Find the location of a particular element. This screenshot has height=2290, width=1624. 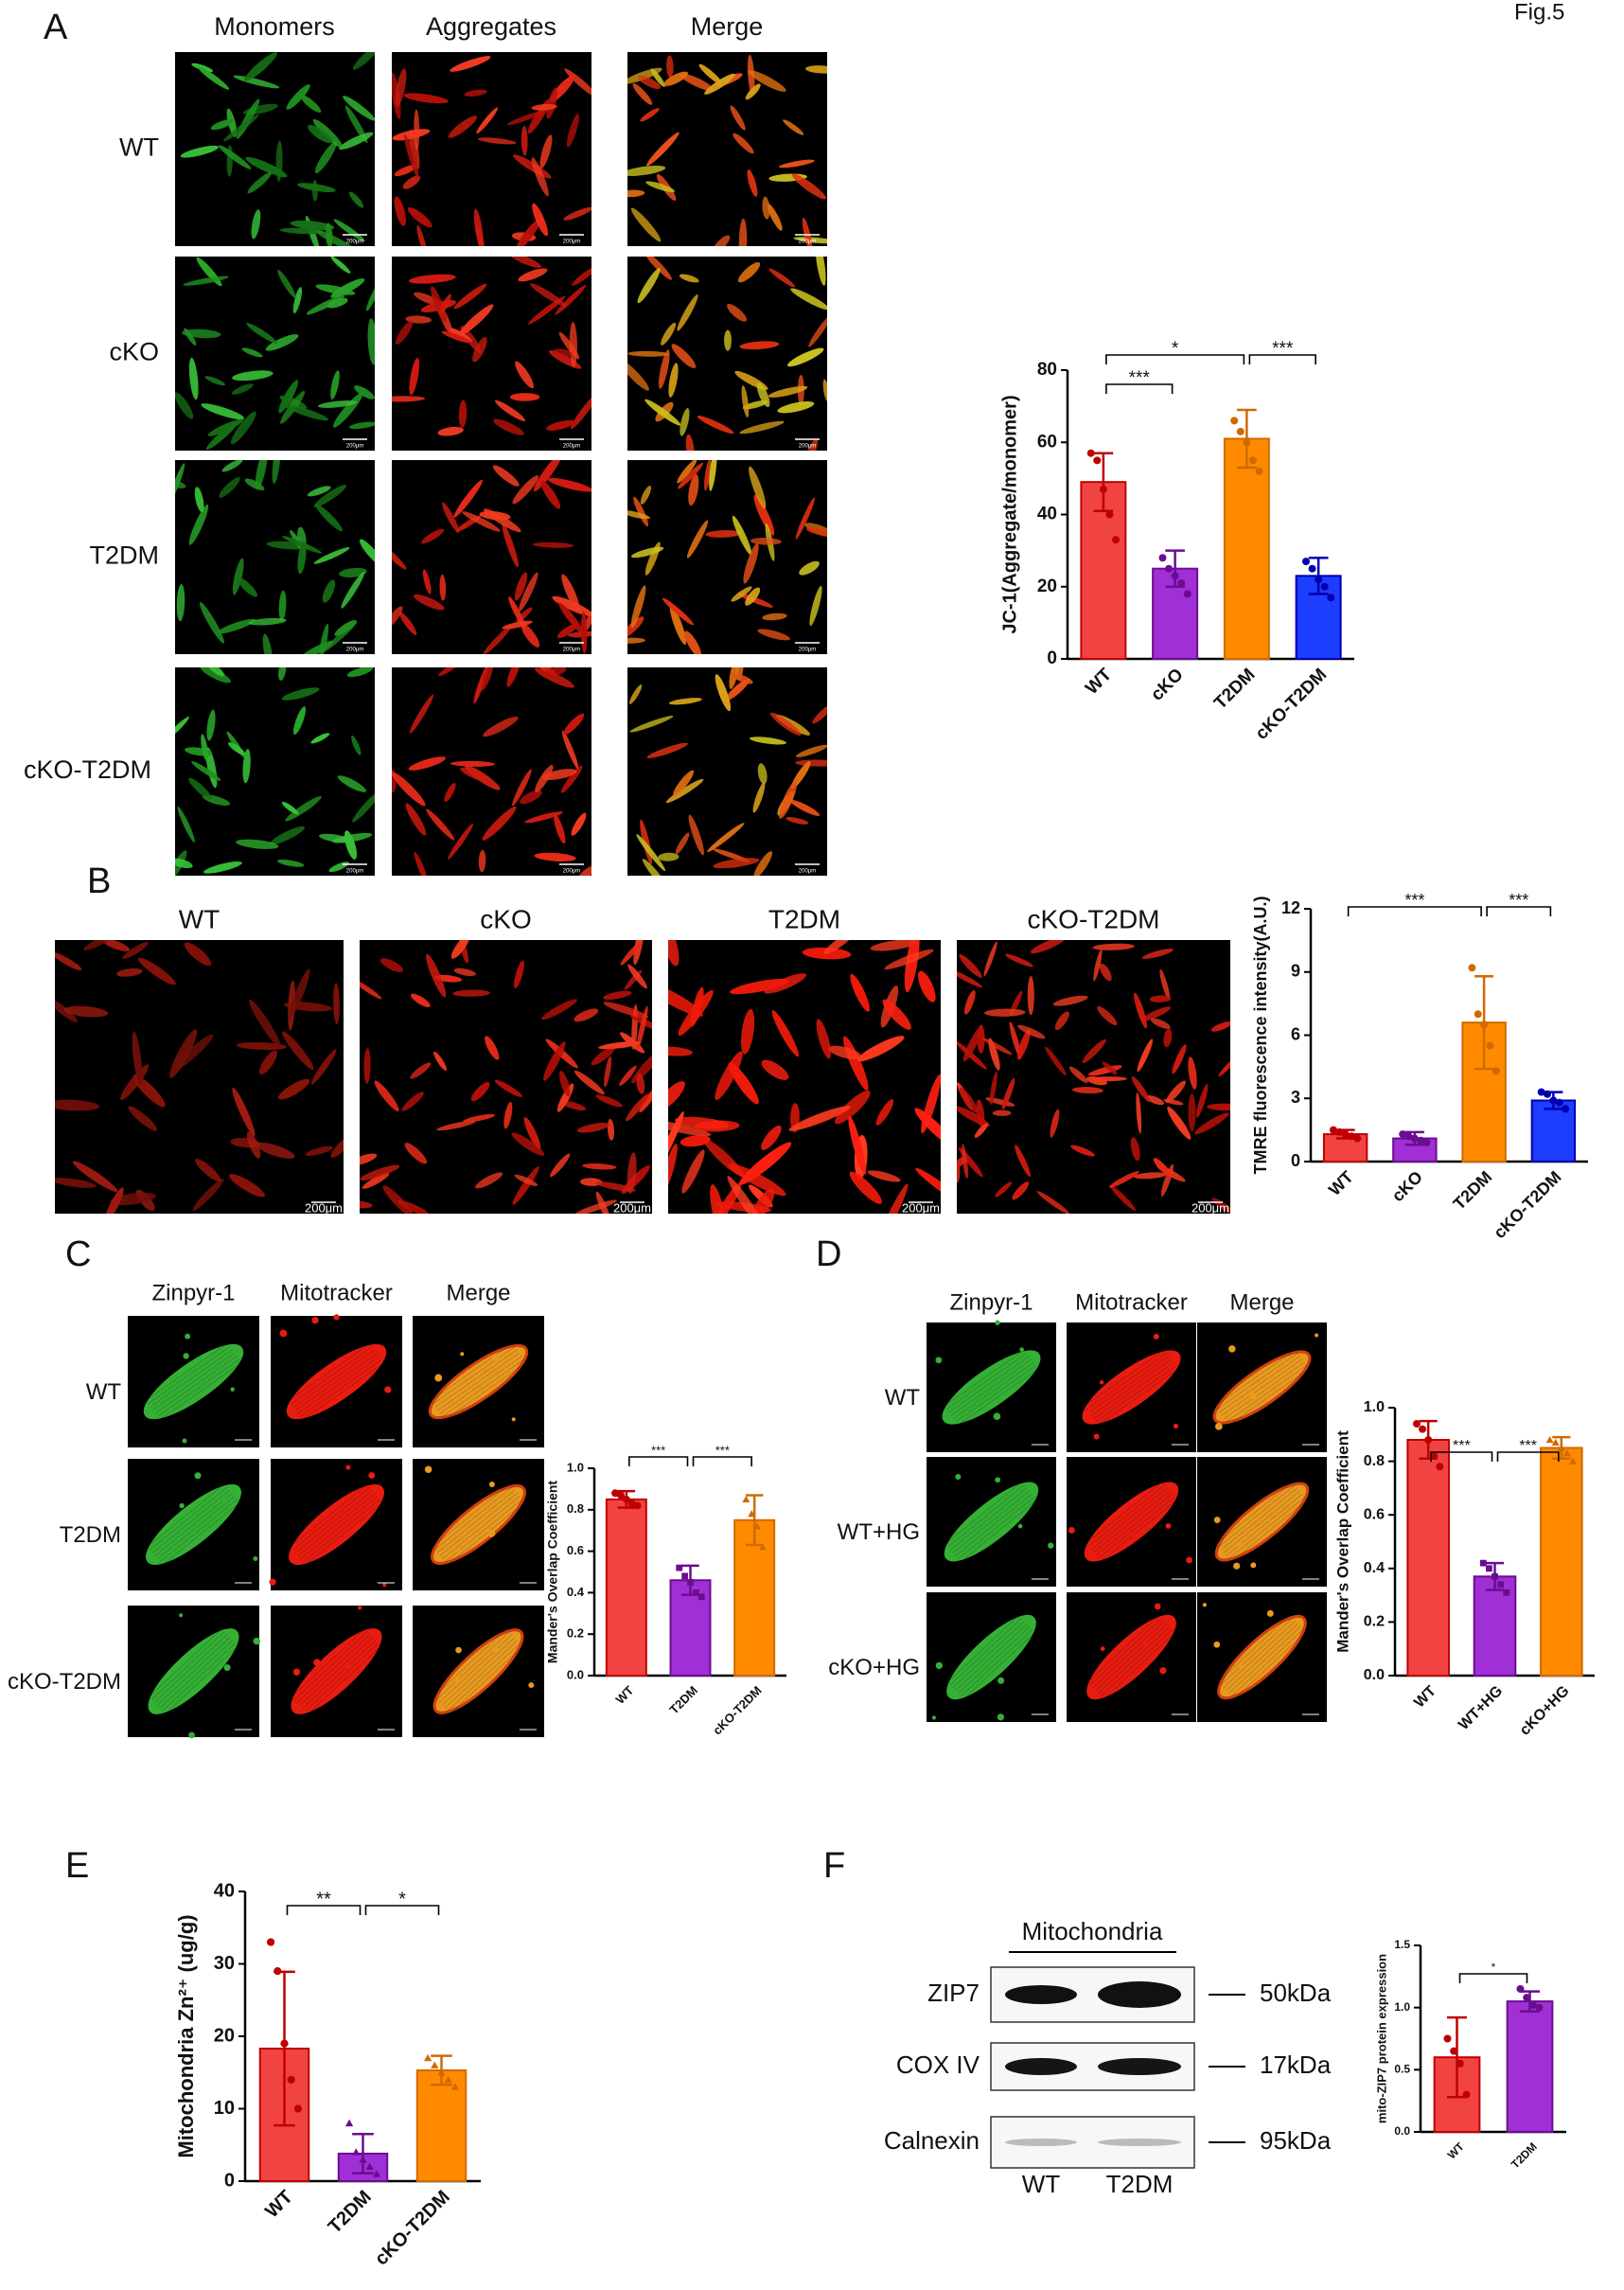

lane-label: T2DM is located at coordinates (1140, 2184).